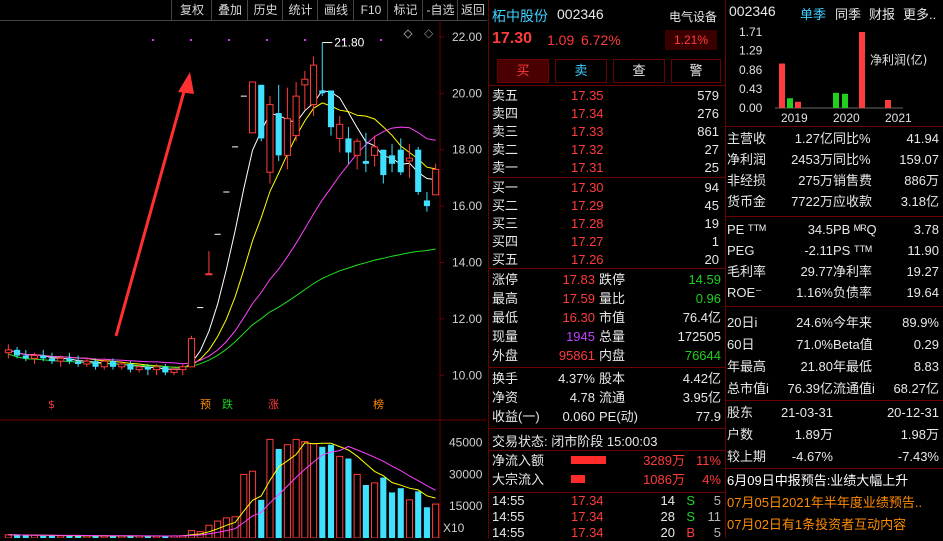 This screenshot has width=943, height=541. Describe the element at coordinates (51, 404) in the screenshot. I see `event-marker: $` at that location.